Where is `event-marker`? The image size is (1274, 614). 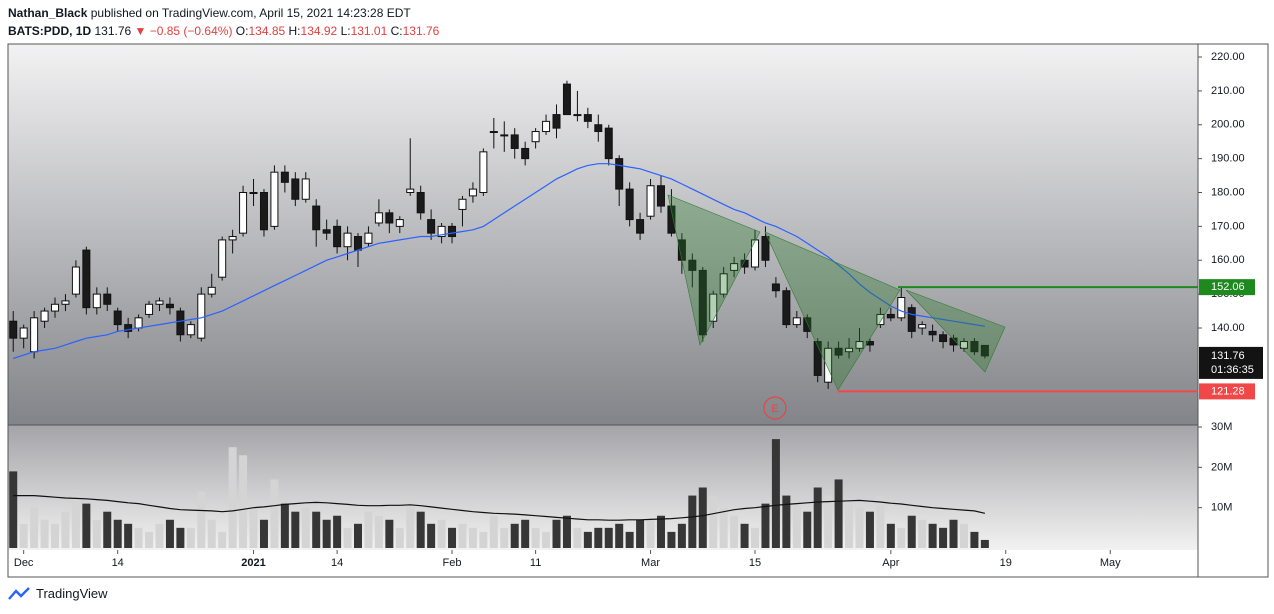
event-marker is located at coordinates (775, 408).